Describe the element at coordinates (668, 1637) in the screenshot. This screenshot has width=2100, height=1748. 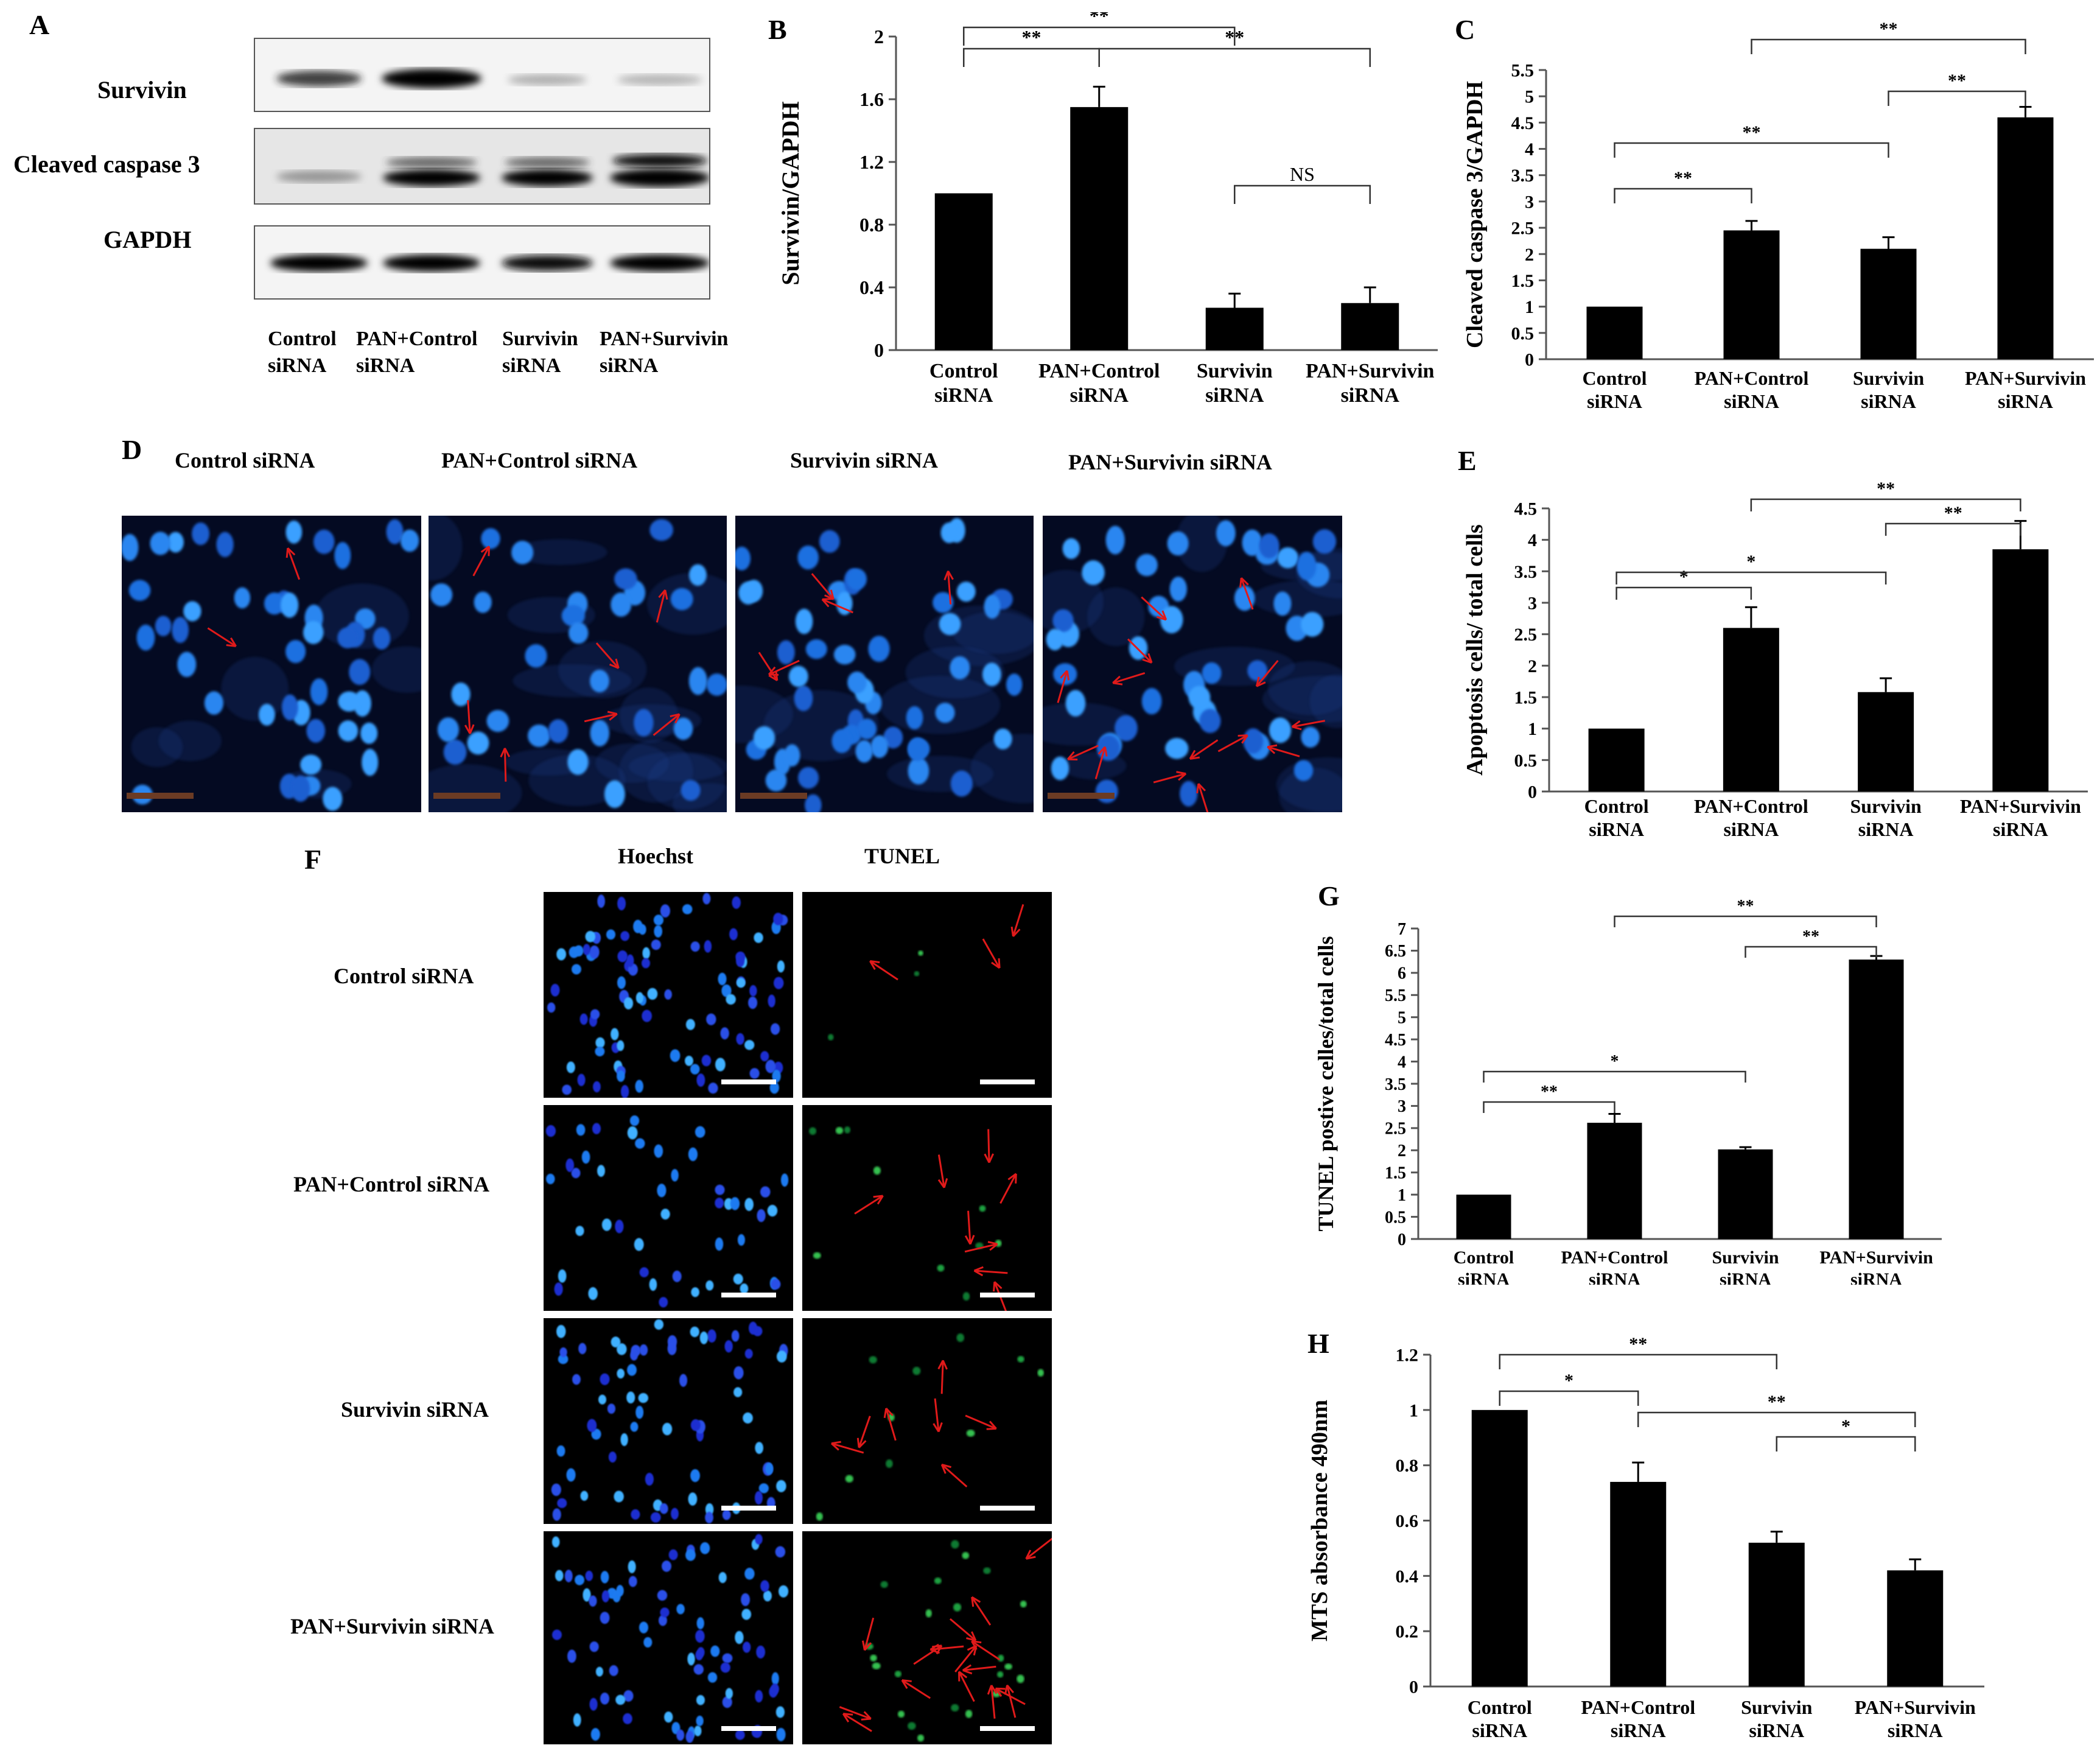
I see `hoechst-pan-survivin-sirna` at that location.